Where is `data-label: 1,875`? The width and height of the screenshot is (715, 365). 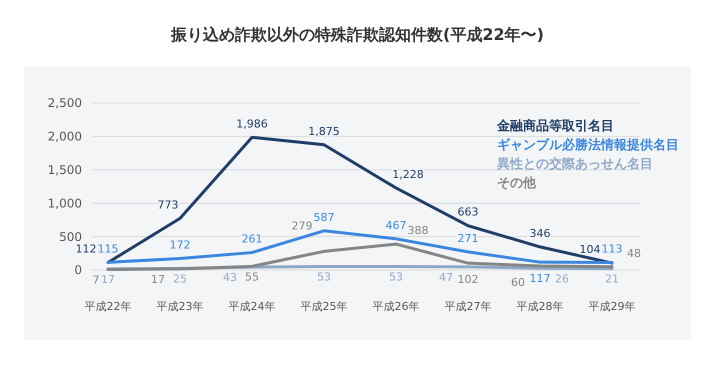
data-label: 1,875 is located at coordinates (324, 131).